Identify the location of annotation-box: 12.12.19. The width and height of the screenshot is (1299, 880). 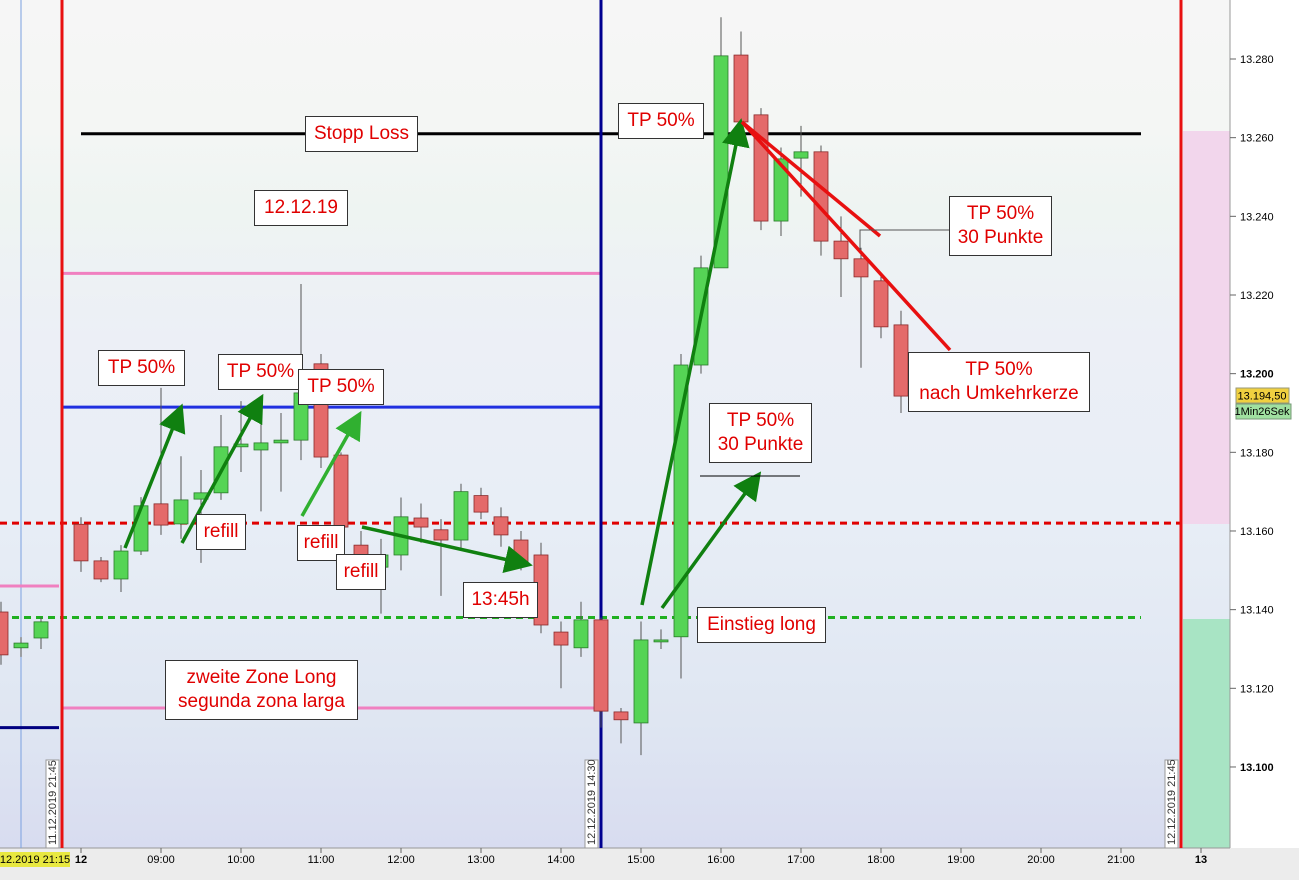
(301, 208).